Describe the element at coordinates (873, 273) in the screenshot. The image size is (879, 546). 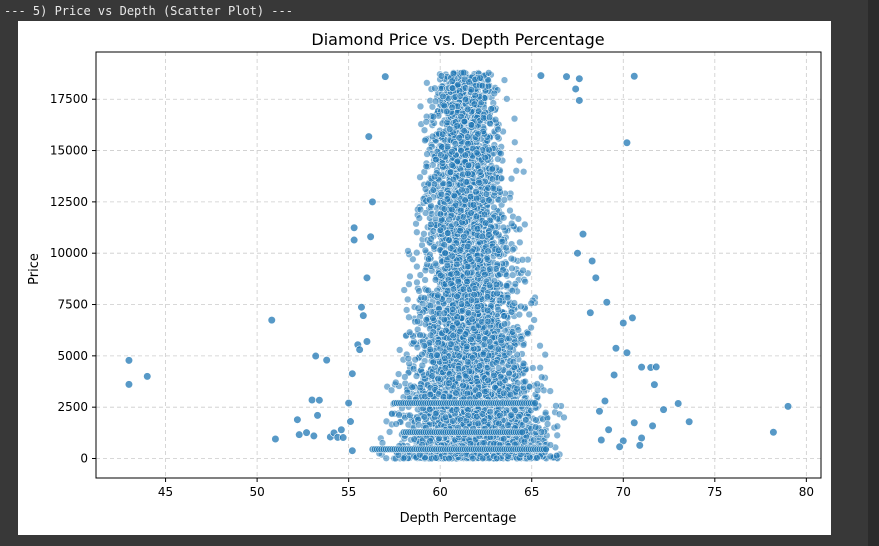
I see `scrollbar-track` at that location.